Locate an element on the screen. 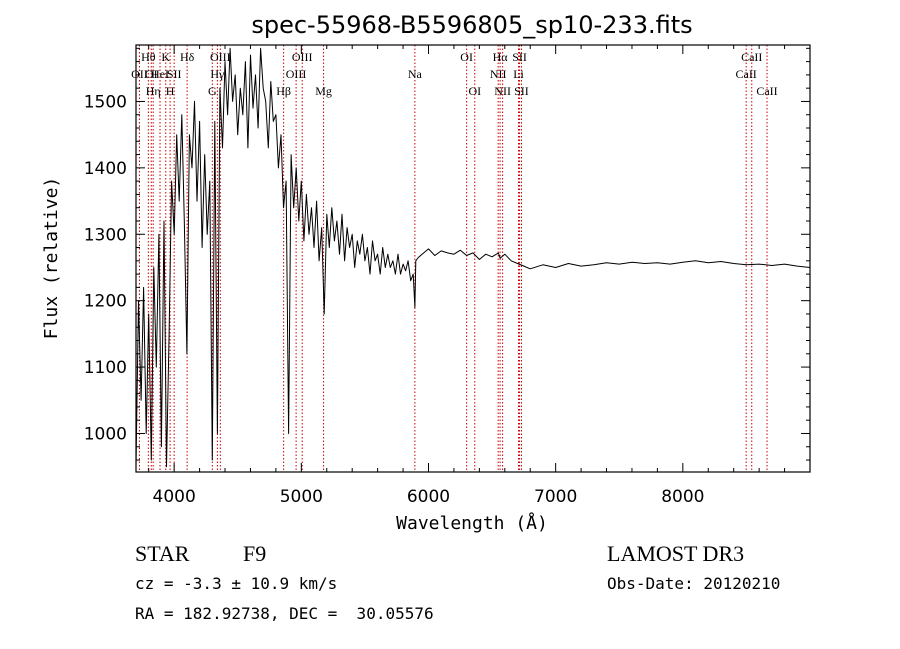  line-marker-label-10: Hγ is located at coordinates (217, 74).